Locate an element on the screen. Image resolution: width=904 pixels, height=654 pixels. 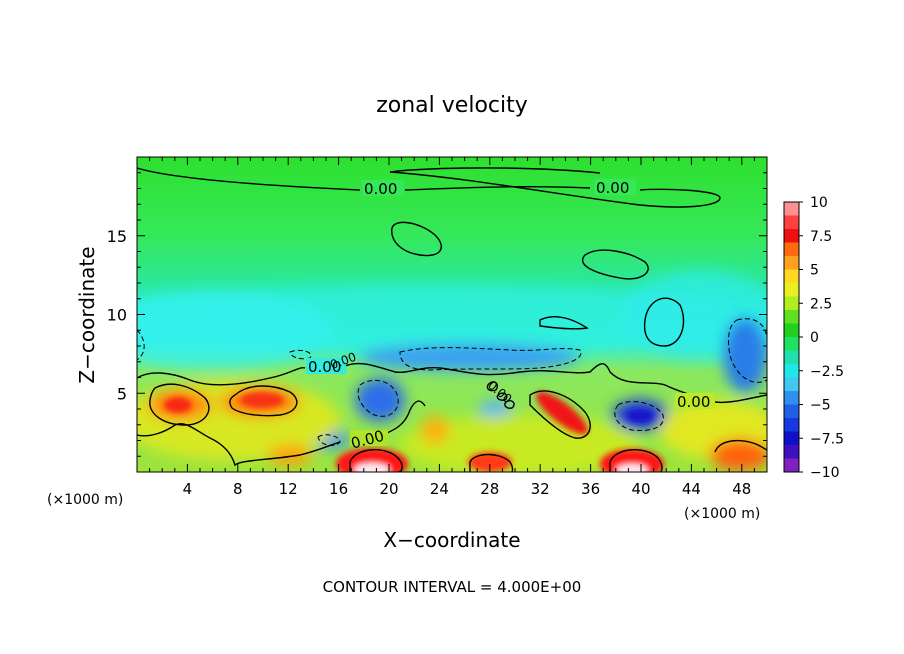
colorbar-label: −5 is located at coordinates (820, 406).